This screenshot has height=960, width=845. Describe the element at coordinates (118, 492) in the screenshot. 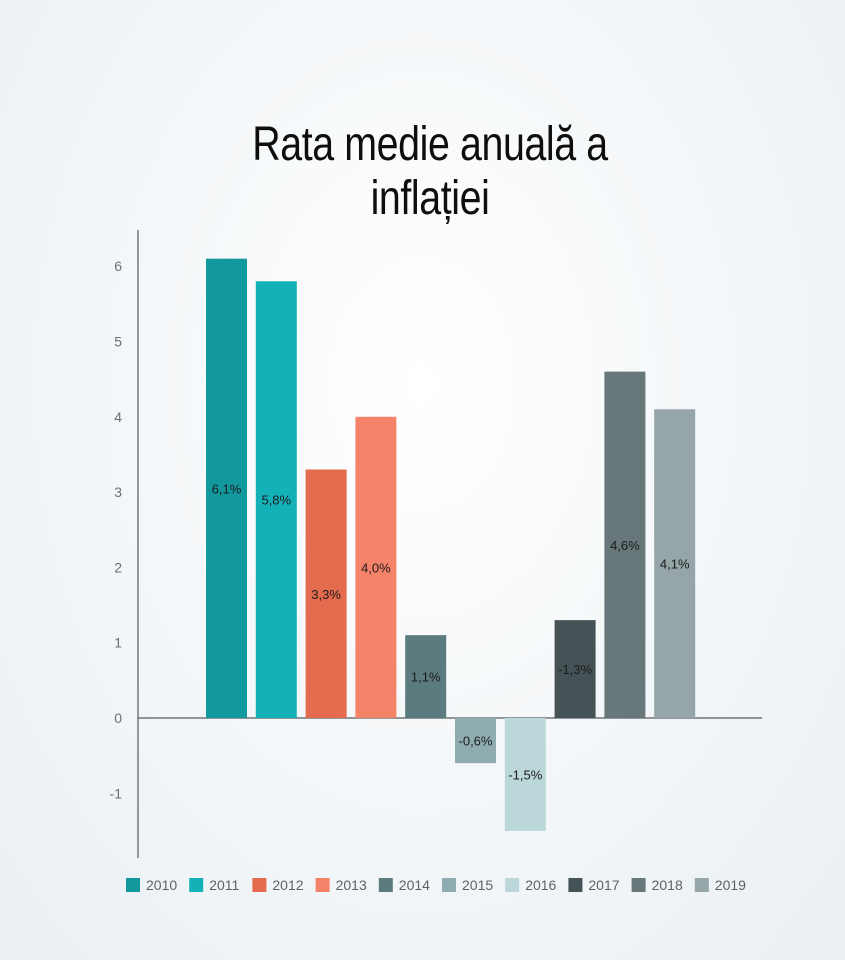

I see `y-tick-label: 3` at that location.